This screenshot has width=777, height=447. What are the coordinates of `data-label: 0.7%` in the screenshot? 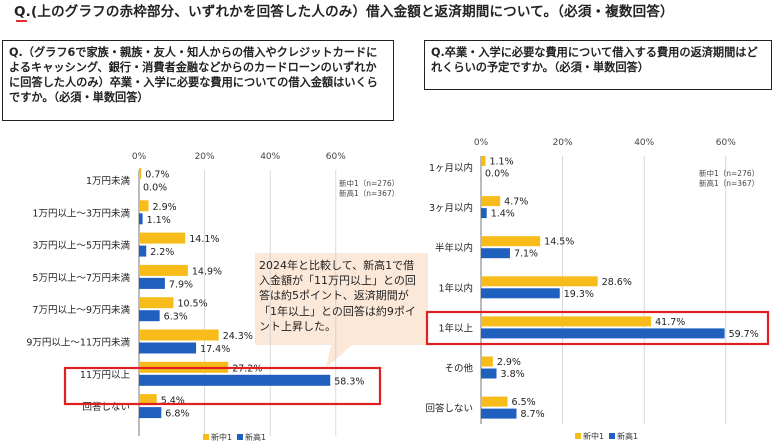 It's located at (157, 175).